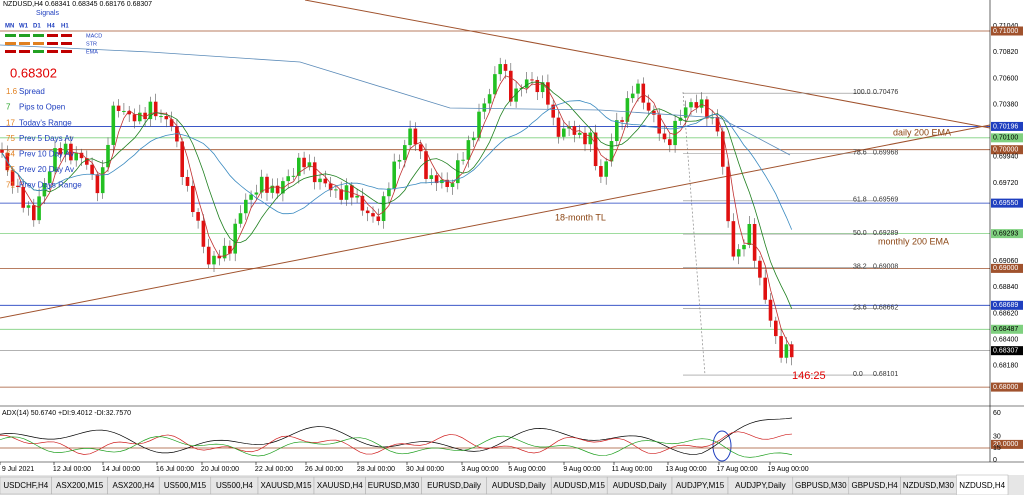  What do you see at coordinates (580, 217) in the screenshot?
I see `annotation: 18-month TL` at bounding box center [580, 217].